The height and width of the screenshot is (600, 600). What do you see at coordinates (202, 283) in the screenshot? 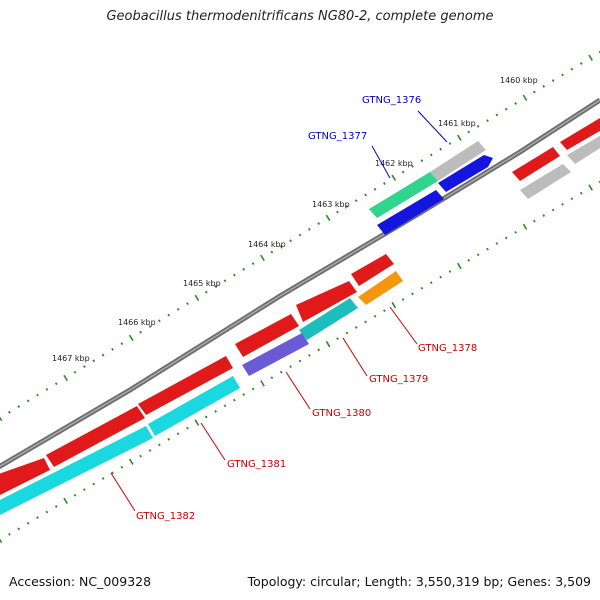
I see `scale-label-1465: 1465 kbp` at bounding box center [202, 283].